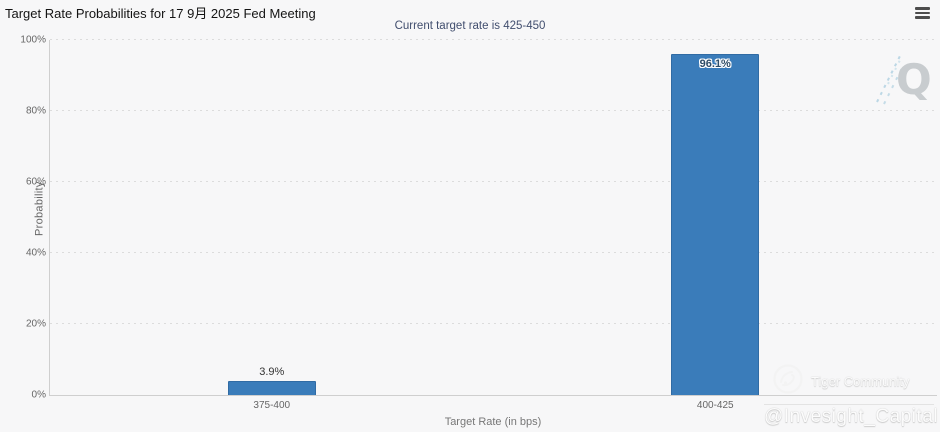 This screenshot has height=432, width=940. Describe the element at coordinates (35, 324) in the screenshot. I see `y-tick-label: 20%` at that location.